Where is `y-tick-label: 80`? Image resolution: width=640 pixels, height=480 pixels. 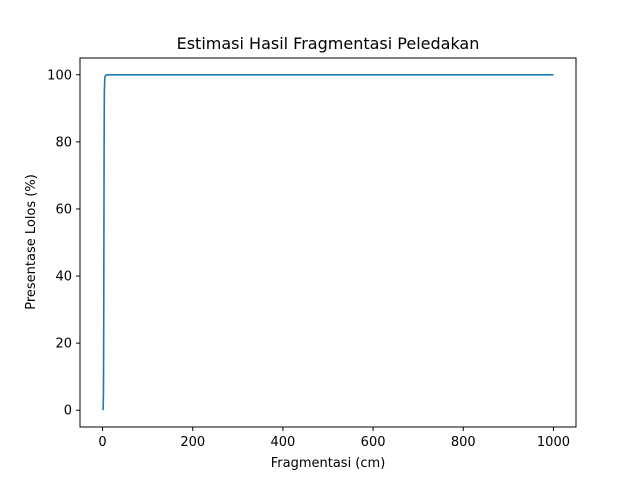 y-tick-label: 80 is located at coordinates (63, 142).